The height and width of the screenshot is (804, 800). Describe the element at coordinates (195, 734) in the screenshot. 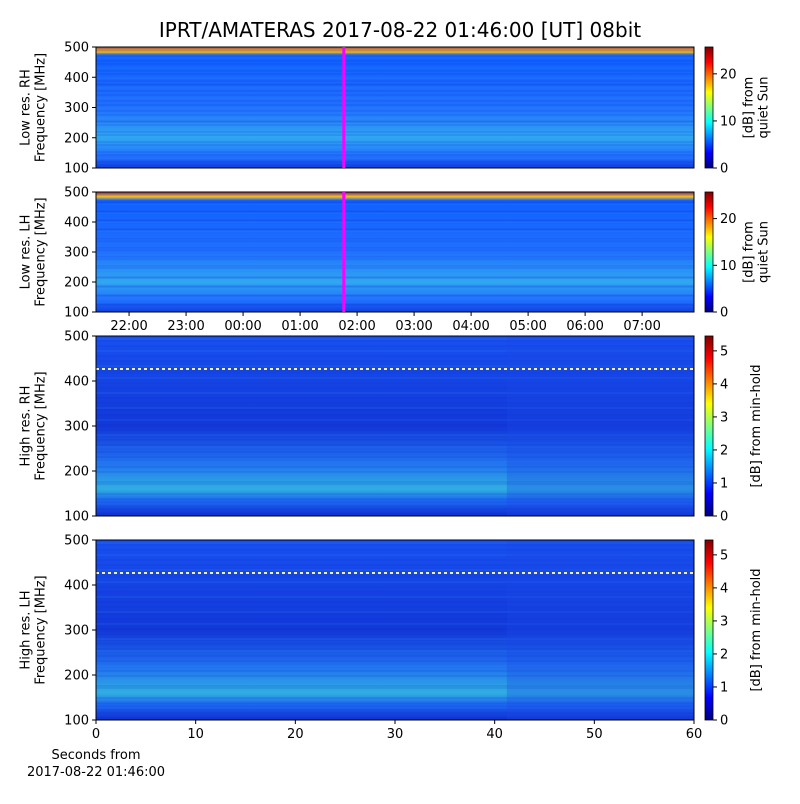

I see `x-tick-label: 10` at that location.